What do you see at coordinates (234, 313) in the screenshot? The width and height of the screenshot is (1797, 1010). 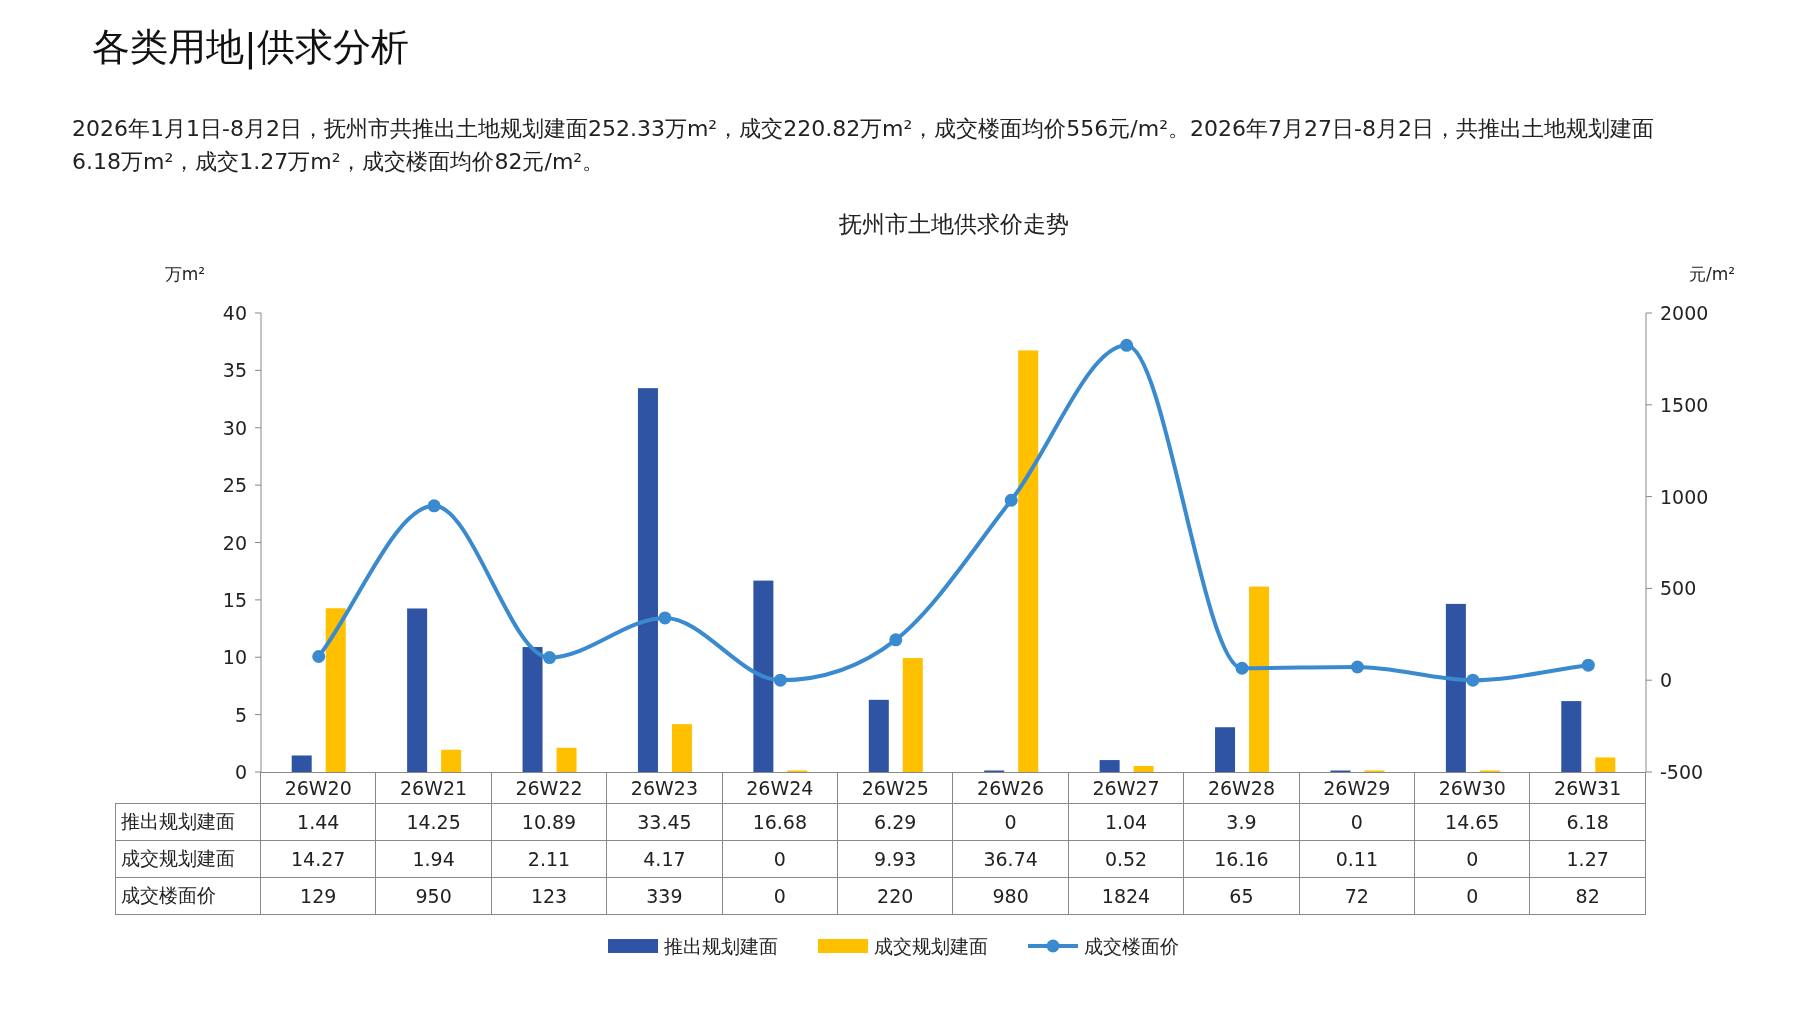 I see `y-tick-label: 40` at bounding box center [234, 313].